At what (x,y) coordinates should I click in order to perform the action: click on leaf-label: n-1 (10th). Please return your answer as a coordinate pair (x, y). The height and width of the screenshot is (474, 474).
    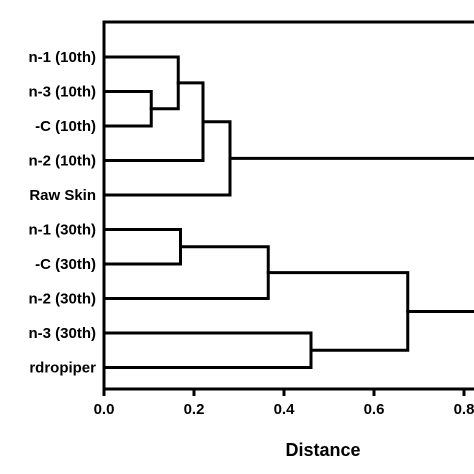
    Looking at the image, I should click on (63, 57).